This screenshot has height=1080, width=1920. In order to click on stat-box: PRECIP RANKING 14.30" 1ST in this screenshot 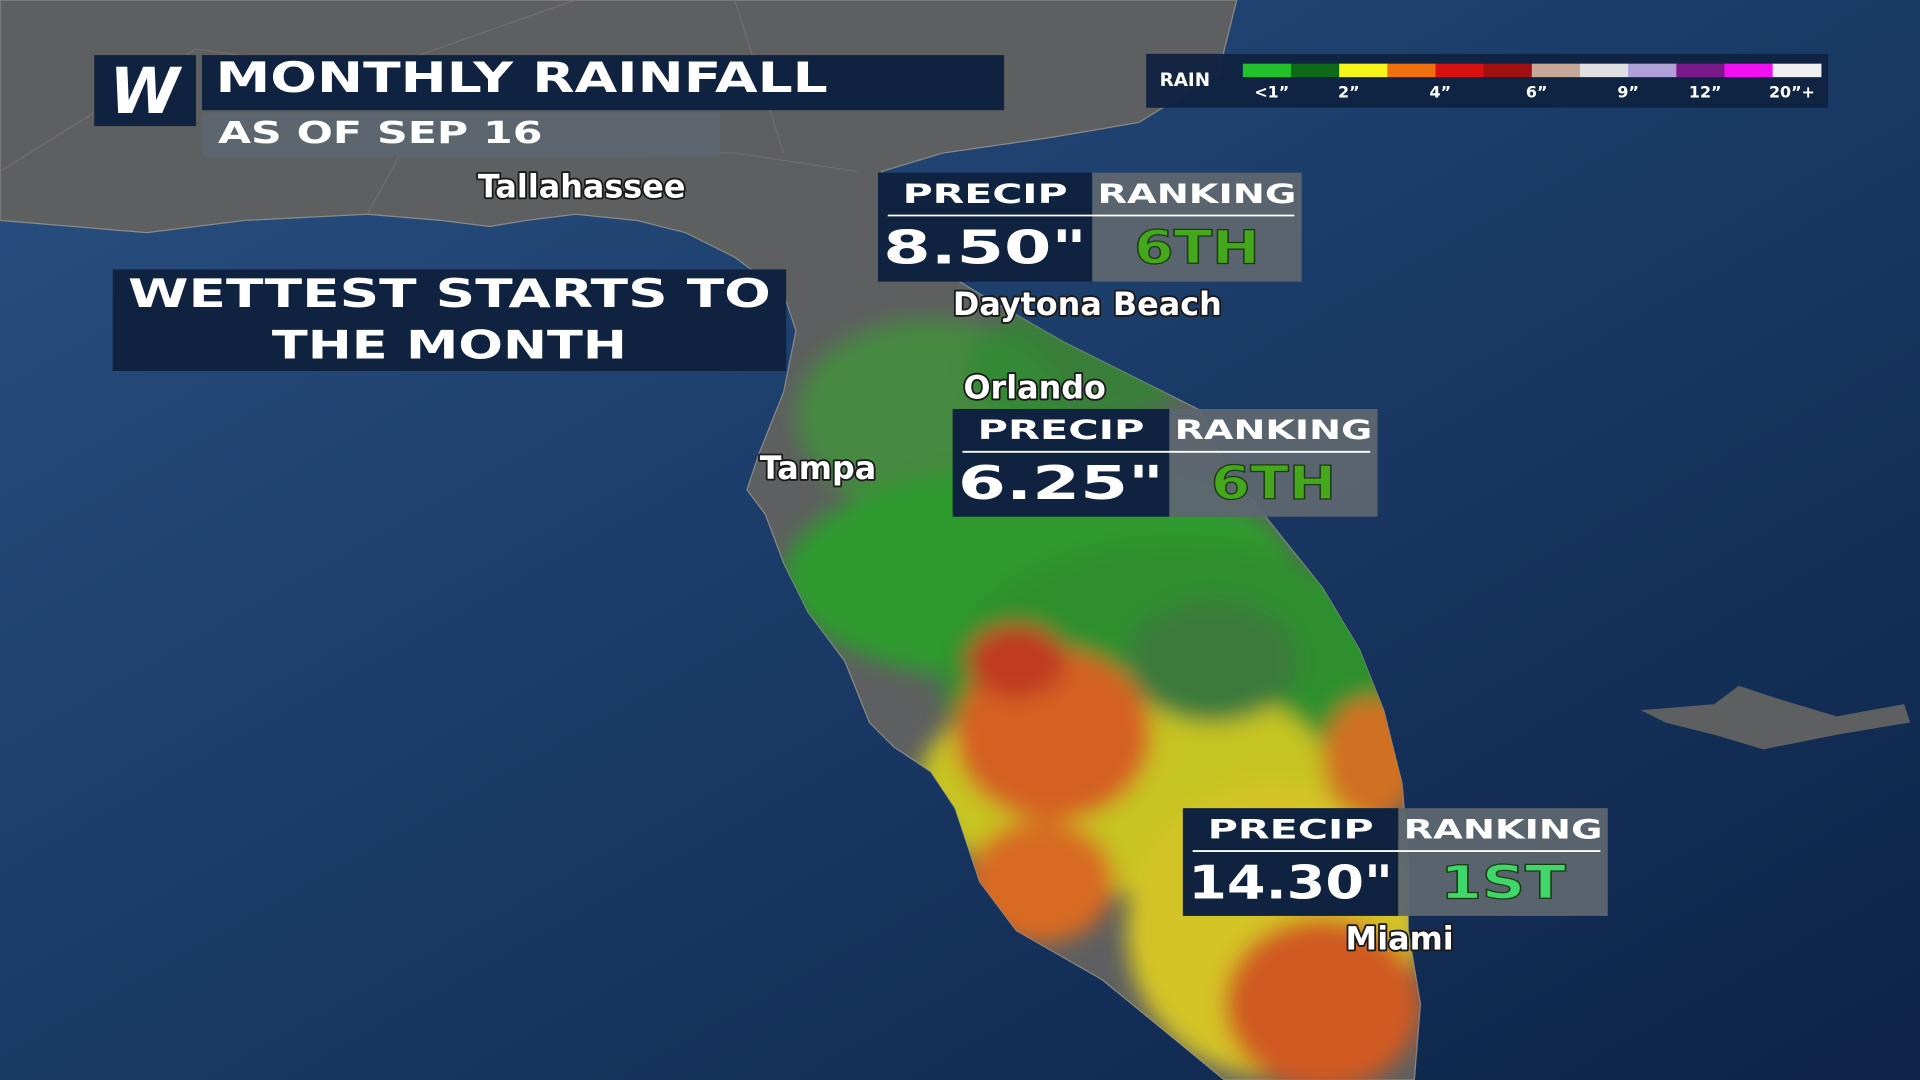, I will do `click(1395, 862)`.